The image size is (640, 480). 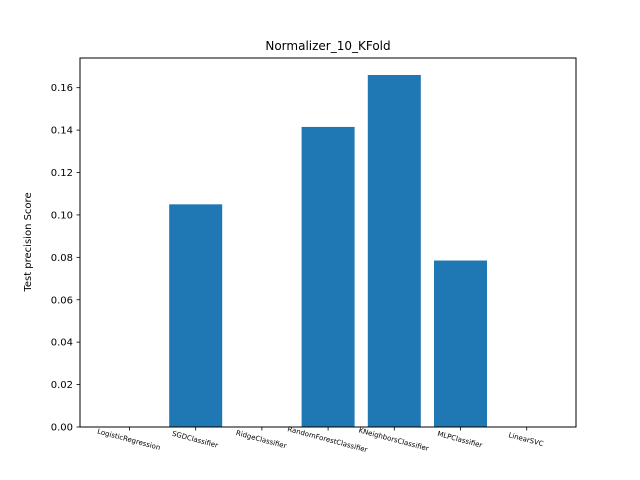 What do you see at coordinates (62, 300) in the screenshot?
I see `y-tick-label: 0.06` at bounding box center [62, 300].